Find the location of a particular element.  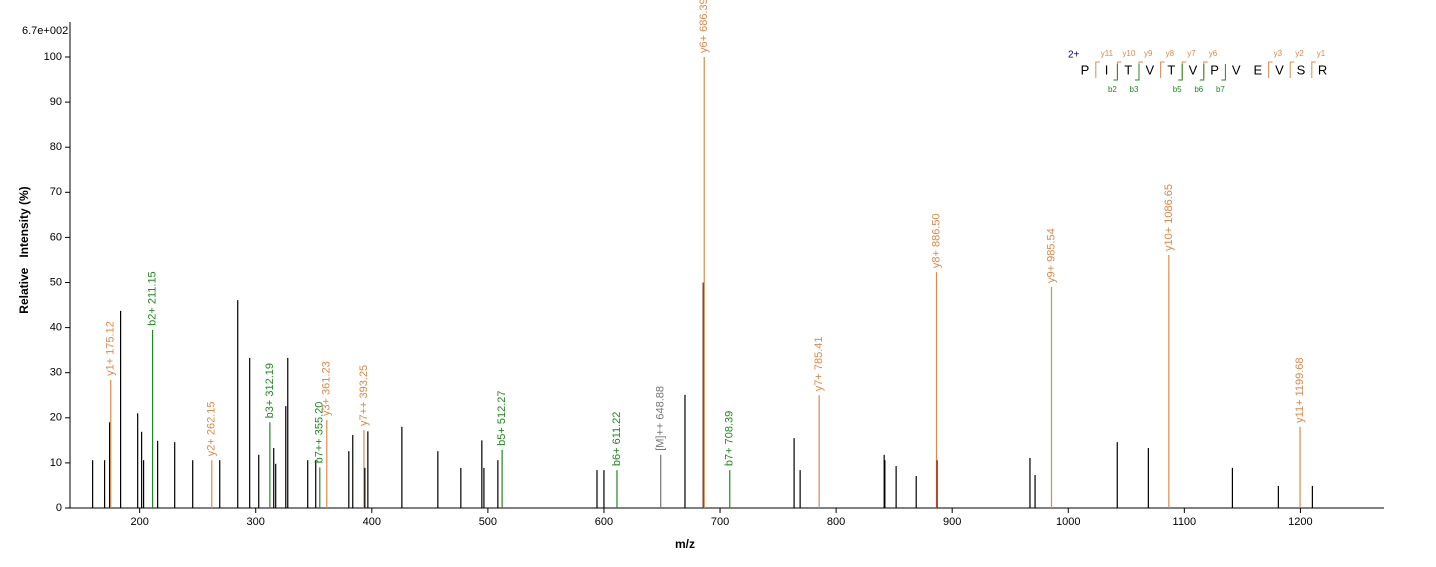

y-ion-label: y1 is located at coordinates (1321, 53).